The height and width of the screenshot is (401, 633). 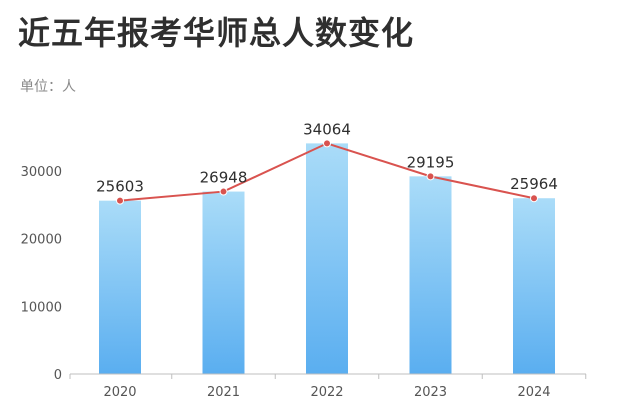 What do you see at coordinates (223, 392) in the screenshot?
I see `x-tick-label: 2021` at bounding box center [223, 392].